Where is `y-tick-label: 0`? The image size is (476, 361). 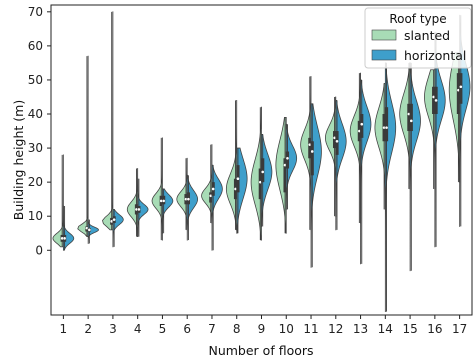 y-tick-label: 0 is located at coordinates (39, 250).